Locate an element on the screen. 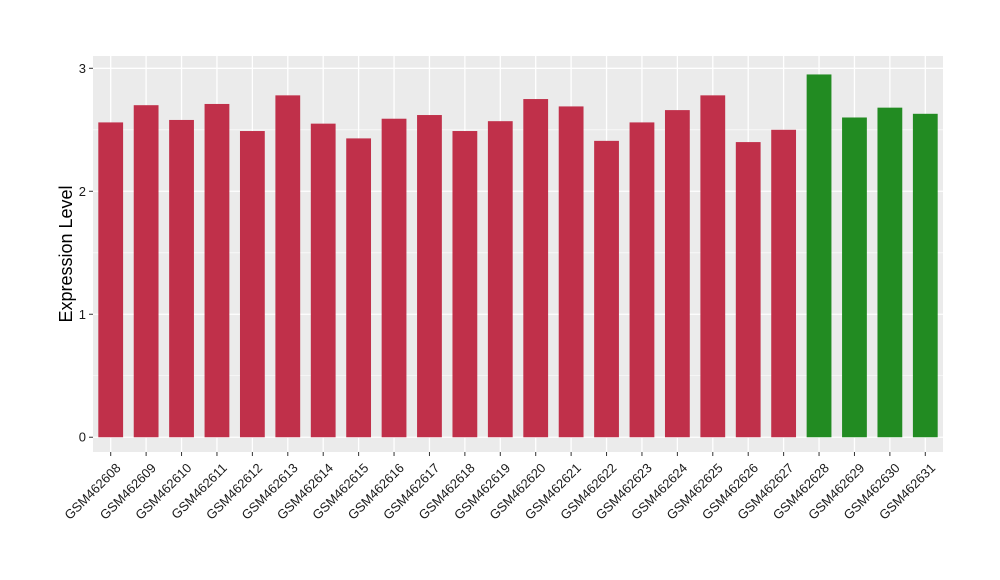 The width and height of the screenshot is (1000, 580). y-axis: 0 1 2 3 is located at coordinates (86, 253).